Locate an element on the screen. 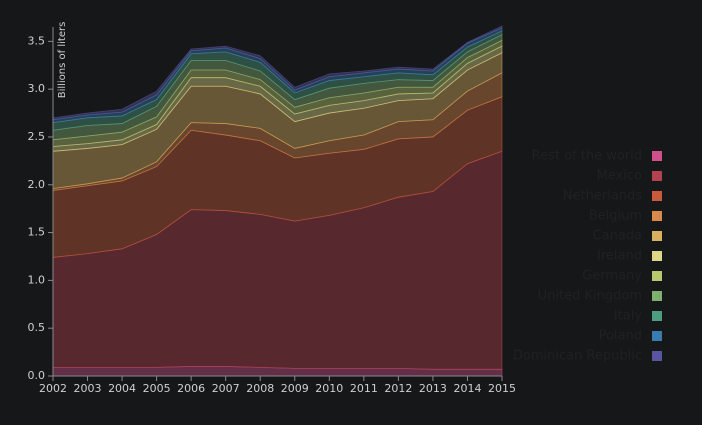 This screenshot has width=702, height=425. x-tick-label: 2011 is located at coordinates (364, 388).